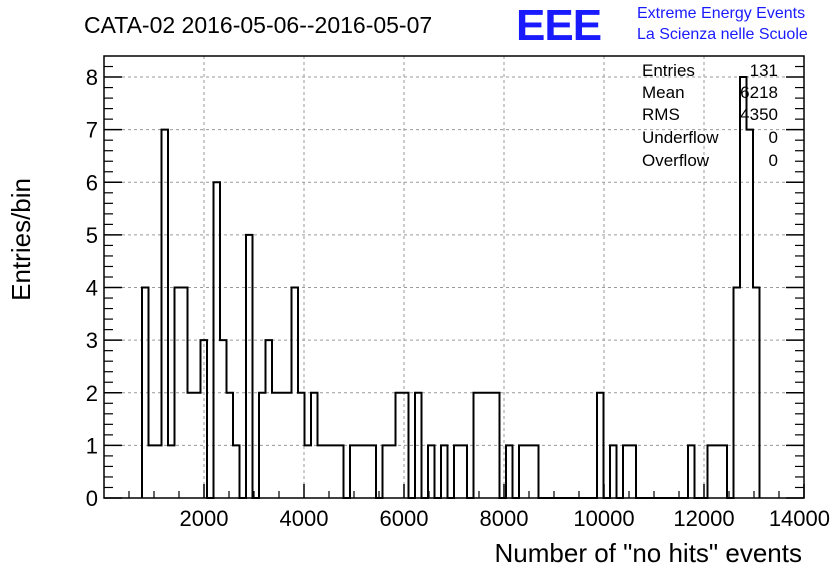 This screenshot has height=572, width=836. Describe the element at coordinates (304, 518) in the screenshot. I see `x-tick-label: 4000` at that location.